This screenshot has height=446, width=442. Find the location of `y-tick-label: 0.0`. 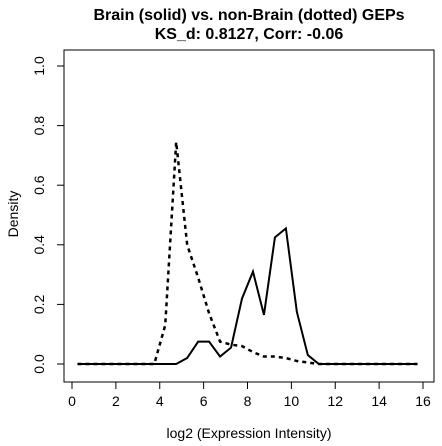

y-tick-label: 0.0 is located at coordinates (39, 364).